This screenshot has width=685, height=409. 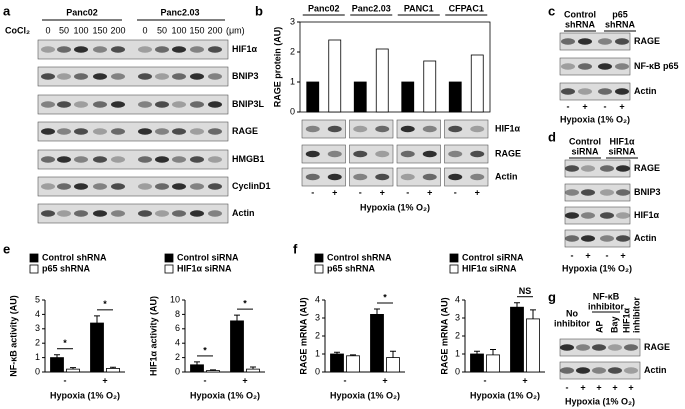 What do you see at coordinates (244, 380) in the screenshot?
I see `x-tick-label: +` at bounding box center [244, 380].